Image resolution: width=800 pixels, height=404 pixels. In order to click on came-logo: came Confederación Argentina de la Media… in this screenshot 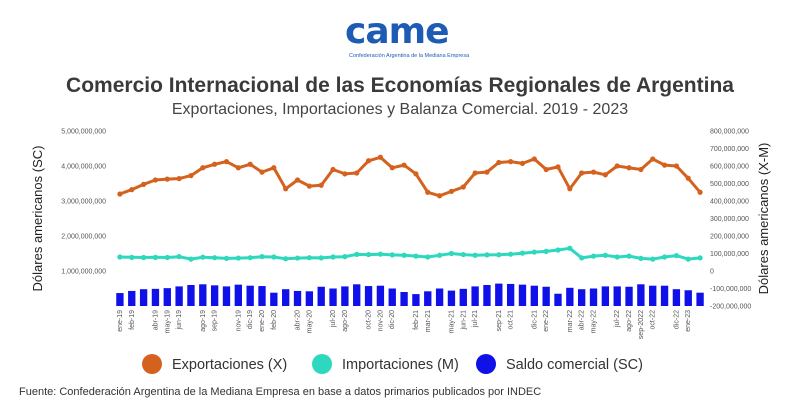, I will do `click(407, 36)`.